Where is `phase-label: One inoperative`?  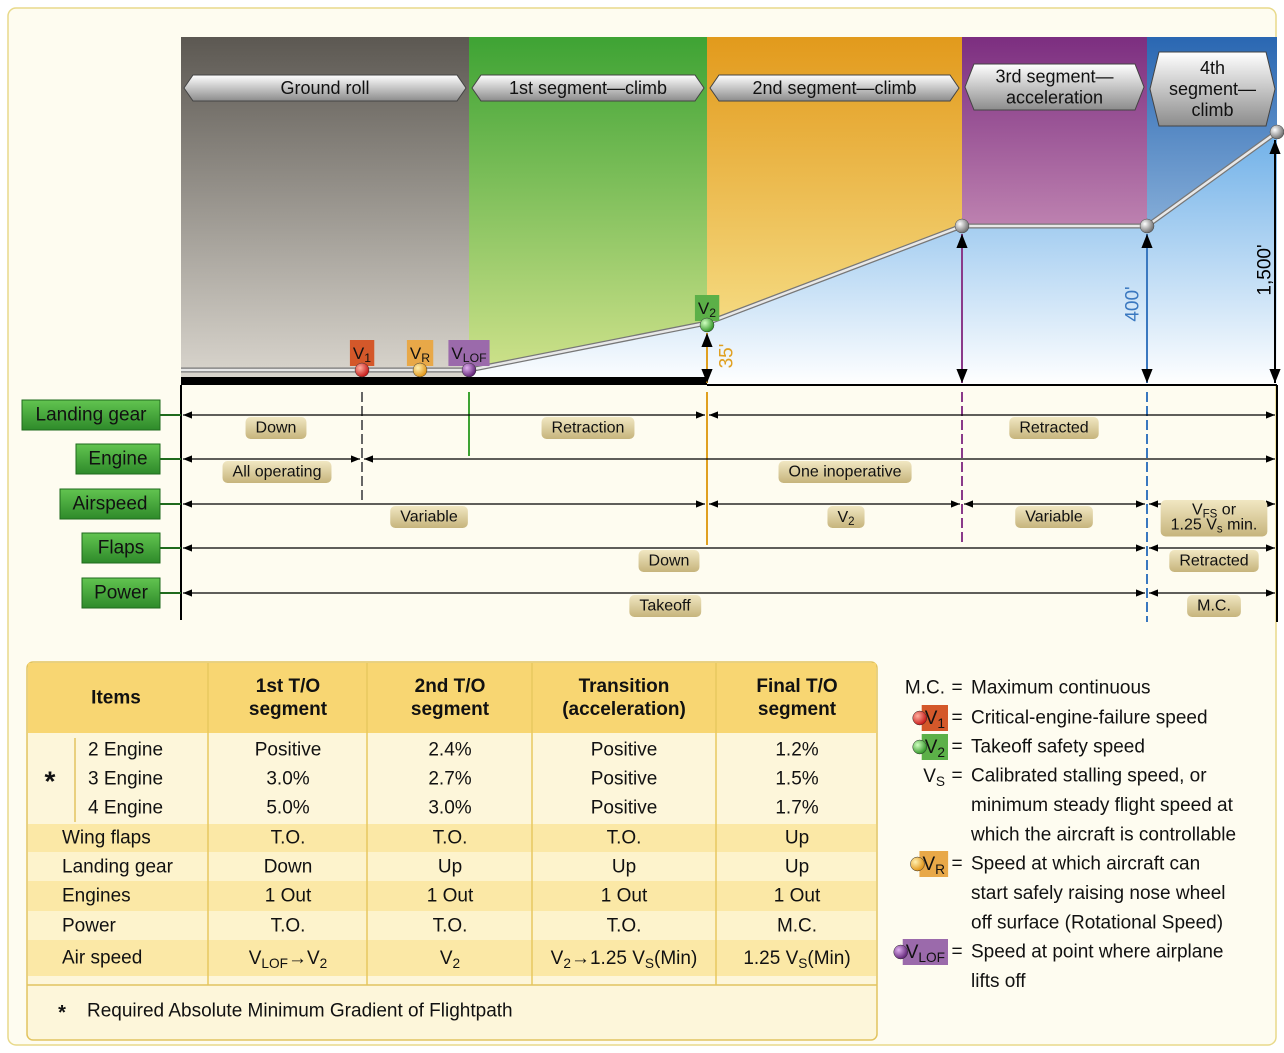 phase-label: One inoperative is located at coordinates (845, 472).